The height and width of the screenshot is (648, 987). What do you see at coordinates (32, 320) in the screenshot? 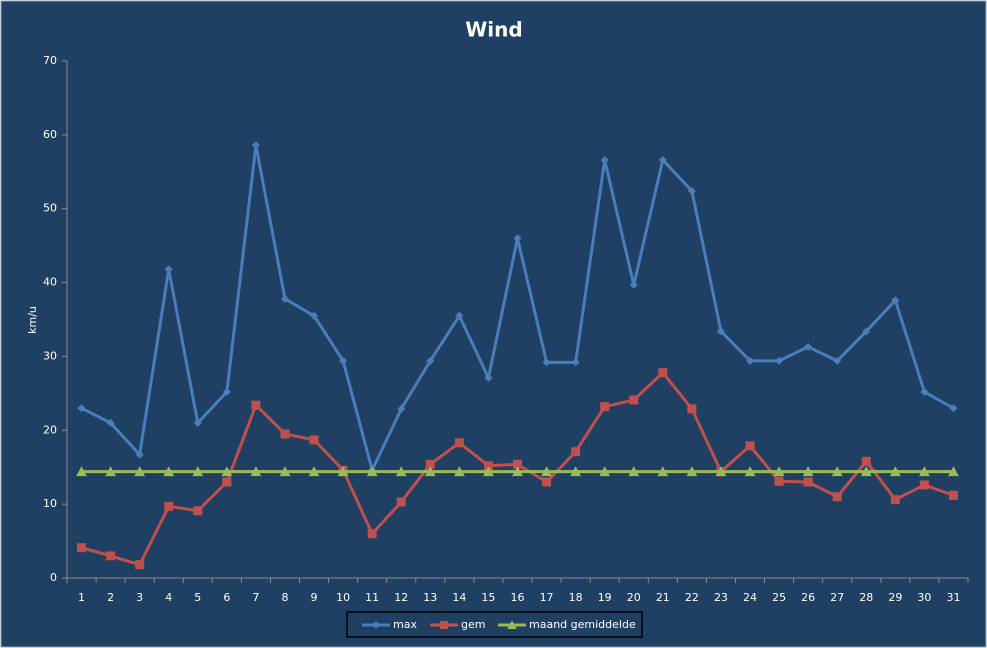
I see `y-axis-label: km/u` at bounding box center [32, 320].